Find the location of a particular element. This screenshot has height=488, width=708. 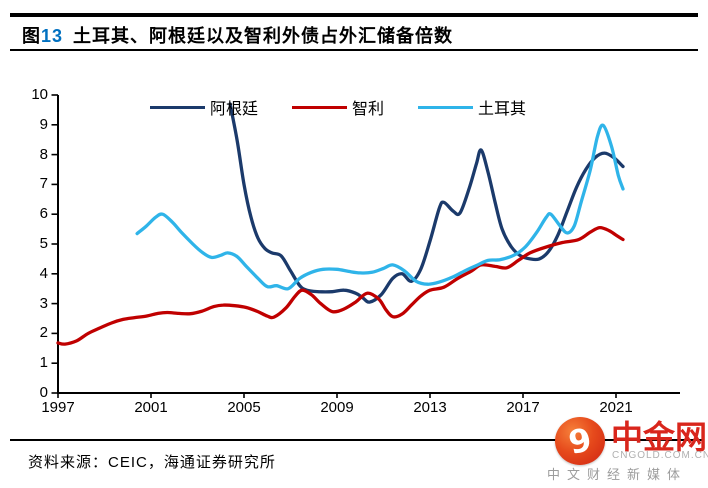

title-bottom-rule is located at coordinates (354, 50).